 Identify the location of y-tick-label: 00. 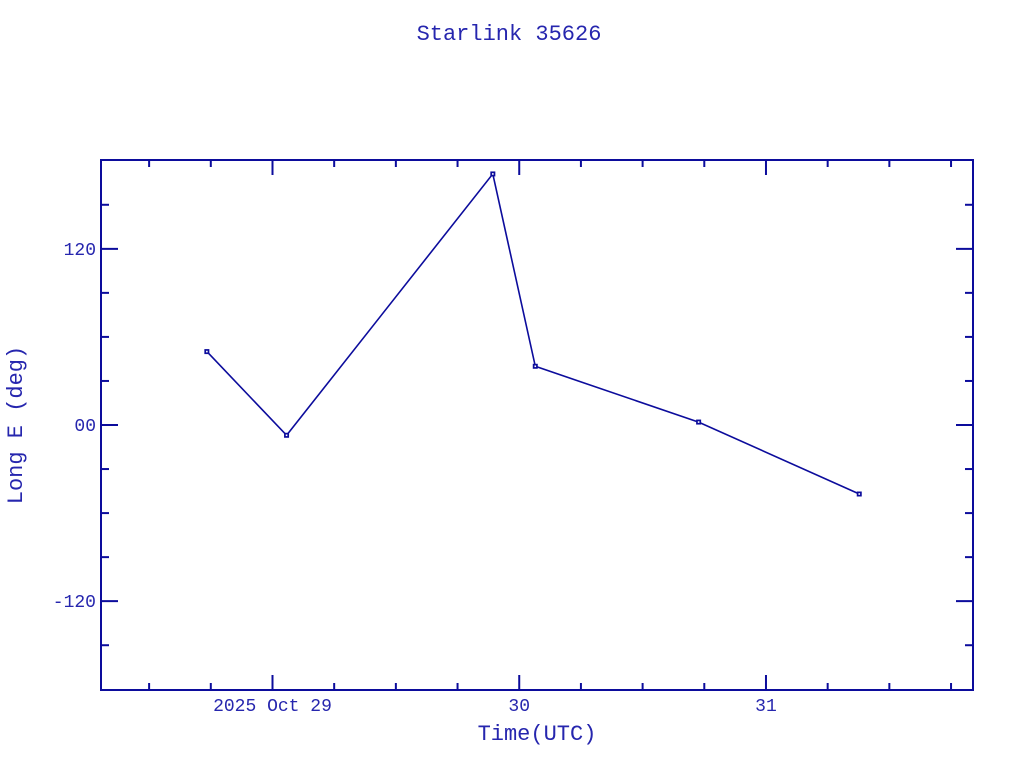
(85, 427).